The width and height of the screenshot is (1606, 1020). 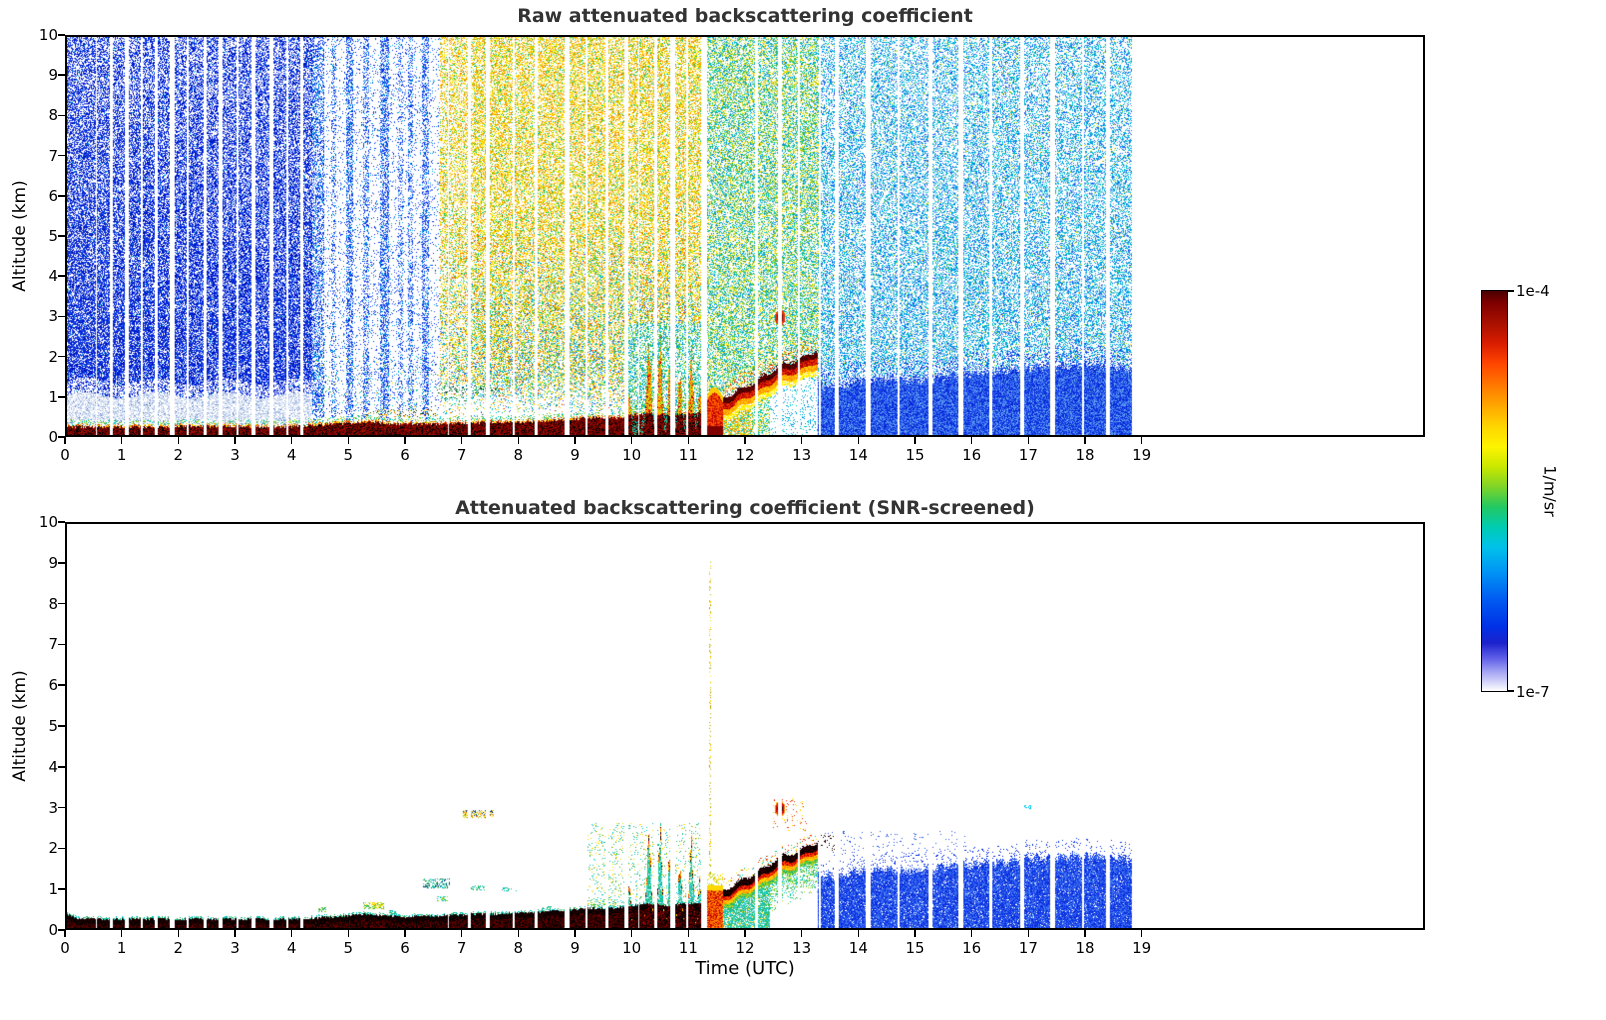 What do you see at coordinates (915, 948) in the screenshot?
I see `x-tick-label: 15` at bounding box center [915, 948].